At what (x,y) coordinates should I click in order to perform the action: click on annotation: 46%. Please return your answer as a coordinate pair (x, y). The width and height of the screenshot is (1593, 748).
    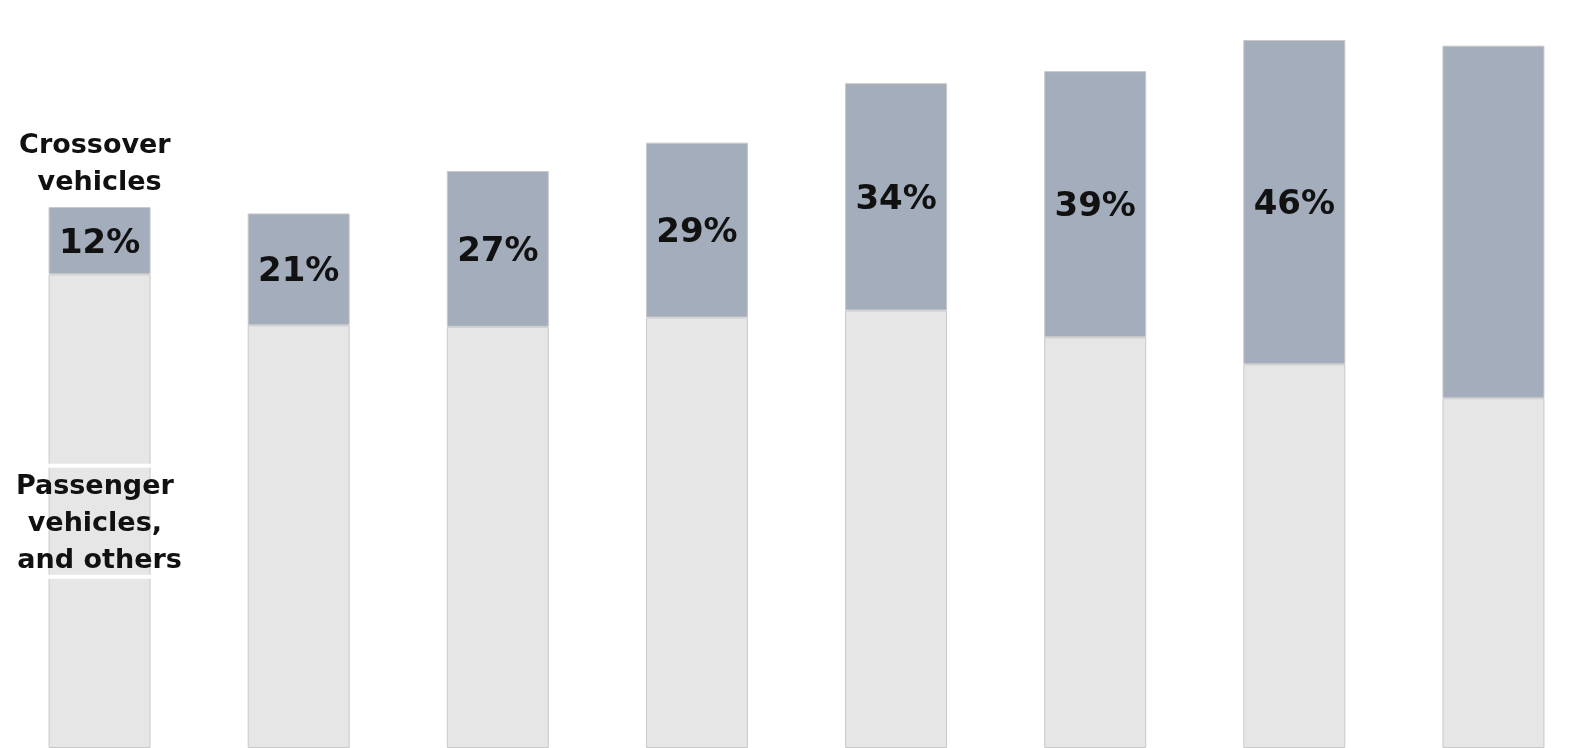
    Looking at the image, I should click on (1294, 202).